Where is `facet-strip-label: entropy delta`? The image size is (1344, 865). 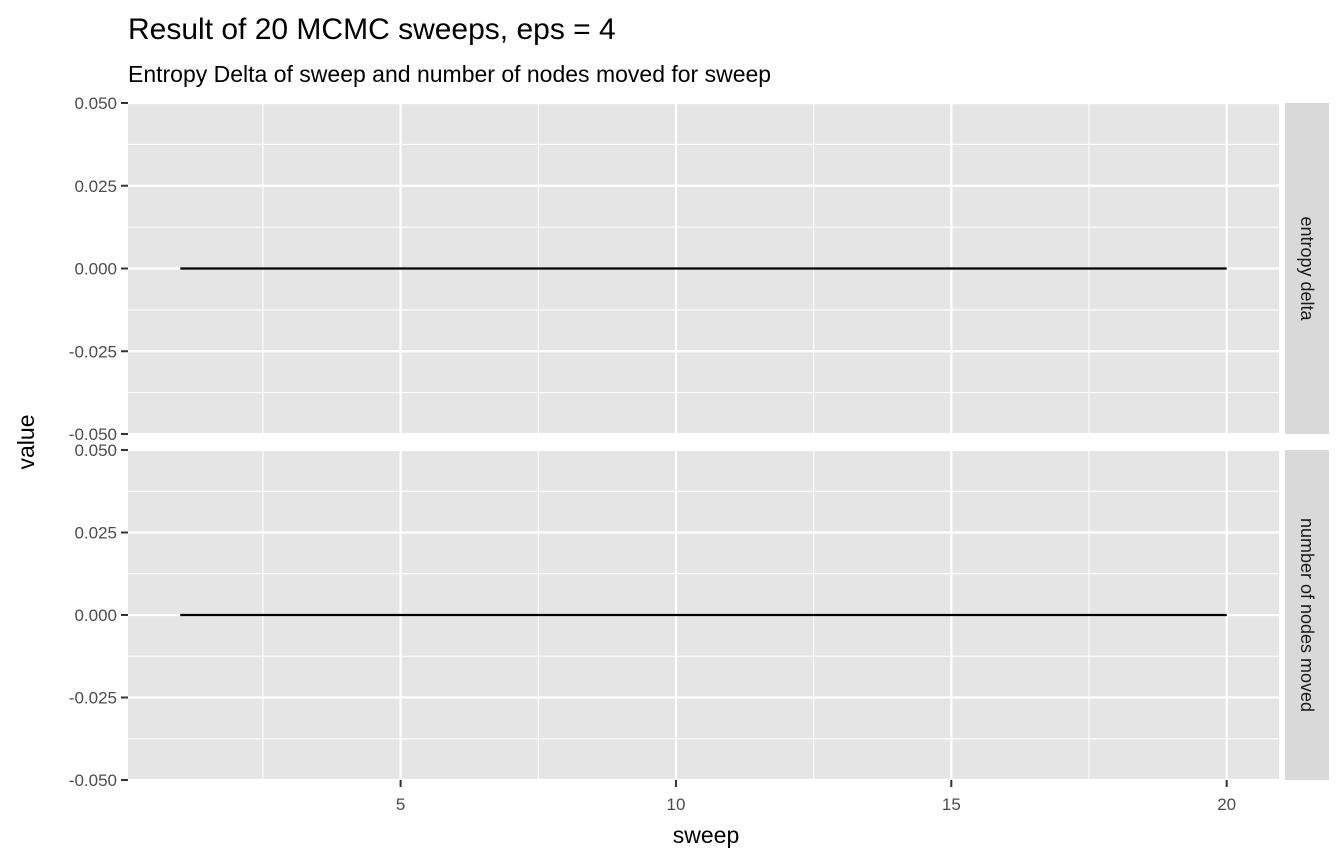 facet-strip-label: entropy delta is located at coordinates (1307, 268).